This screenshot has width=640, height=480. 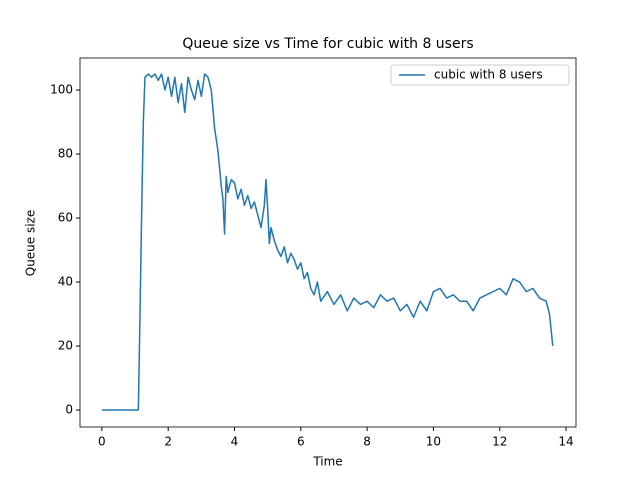 What do you see at coordinates (31, 243) in the screenshot?
I see `y-axis-label: Queue size` at bounding box center [31, 243].